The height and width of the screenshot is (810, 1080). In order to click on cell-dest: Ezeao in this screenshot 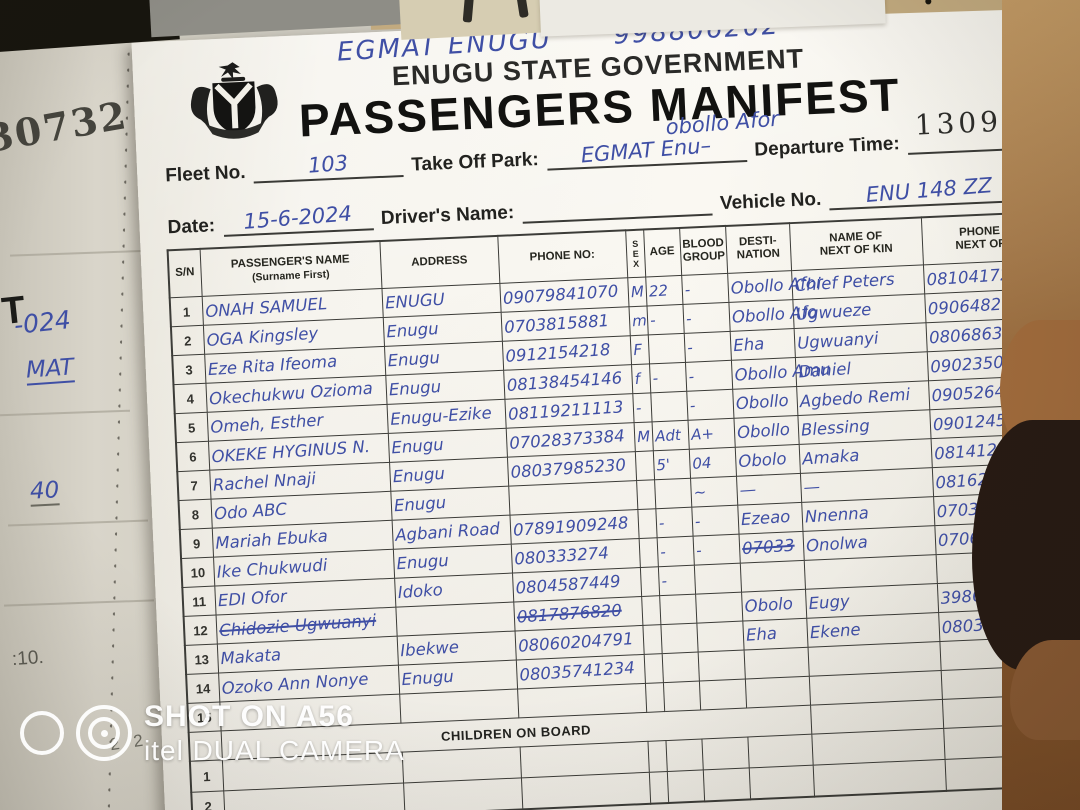, I will do `click(770, 518)`.